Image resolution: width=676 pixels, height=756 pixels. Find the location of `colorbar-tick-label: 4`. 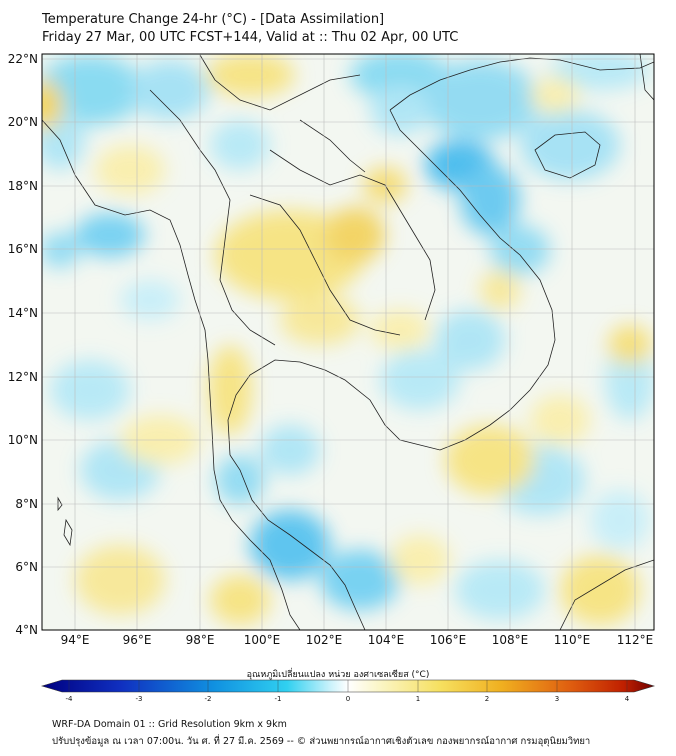

colorbar-tick-label: 4 is located at coordinates (627, 699).